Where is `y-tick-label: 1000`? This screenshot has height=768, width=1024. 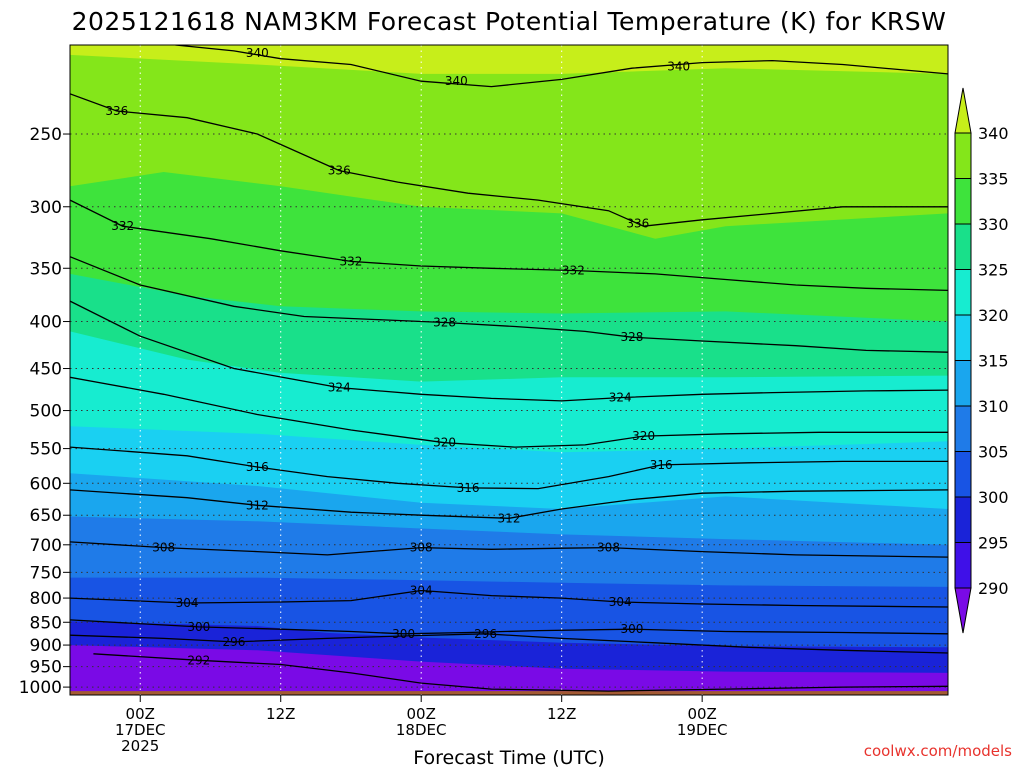
y-tick-label: 1000 is located at coordinates (40, 688).